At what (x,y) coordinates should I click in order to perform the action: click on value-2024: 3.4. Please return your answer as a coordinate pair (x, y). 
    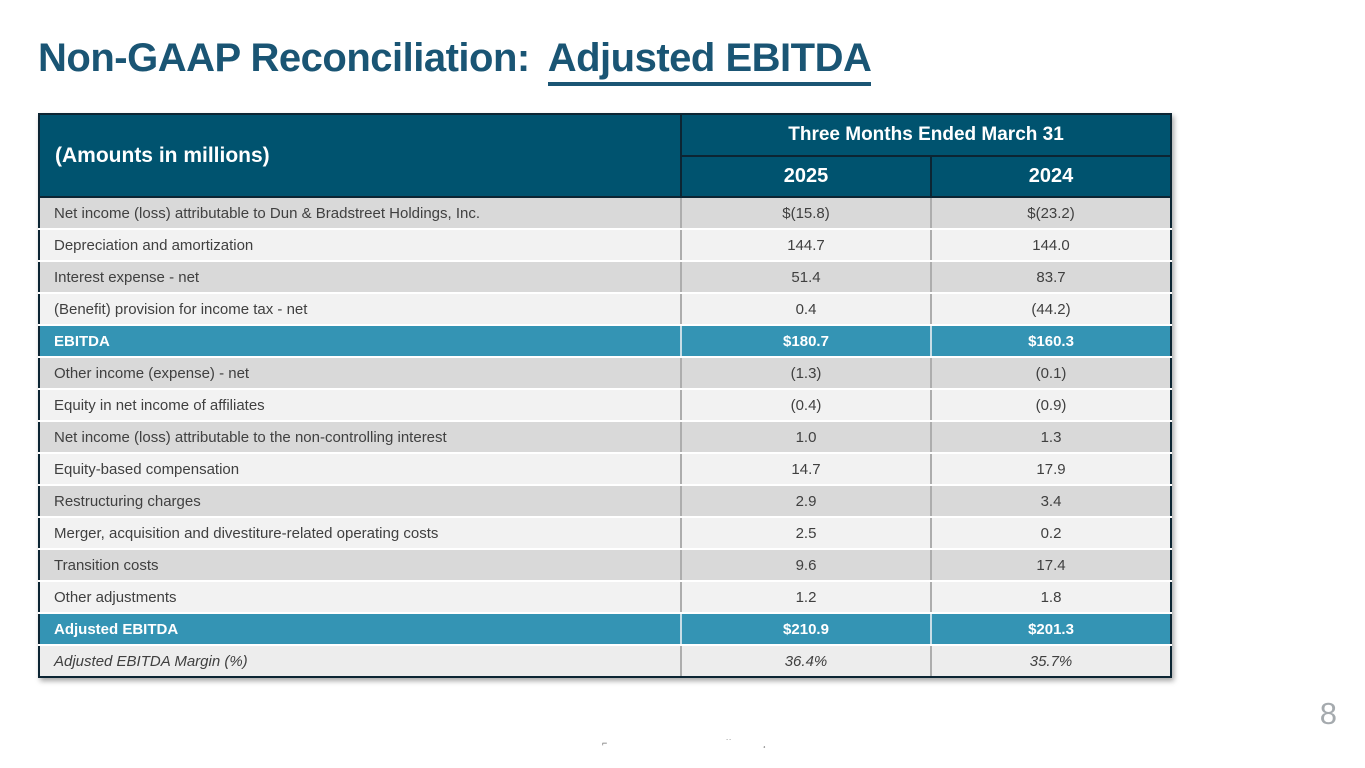
    Looking at the image, I should click on (1051, 501).